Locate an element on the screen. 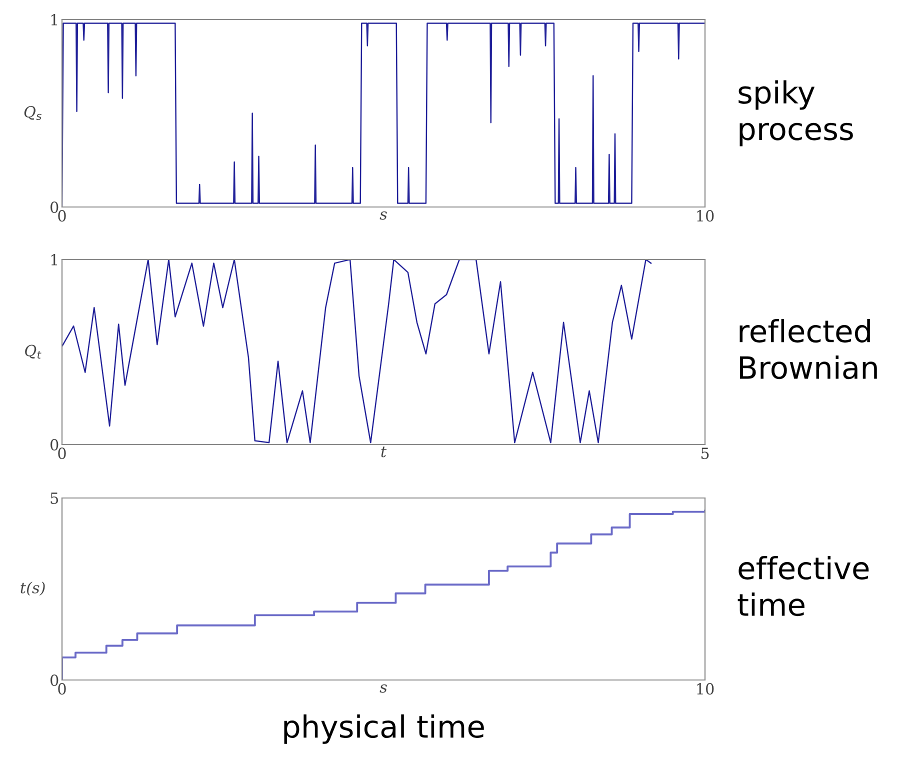  text: physical time is located at coordinates (384, 729).